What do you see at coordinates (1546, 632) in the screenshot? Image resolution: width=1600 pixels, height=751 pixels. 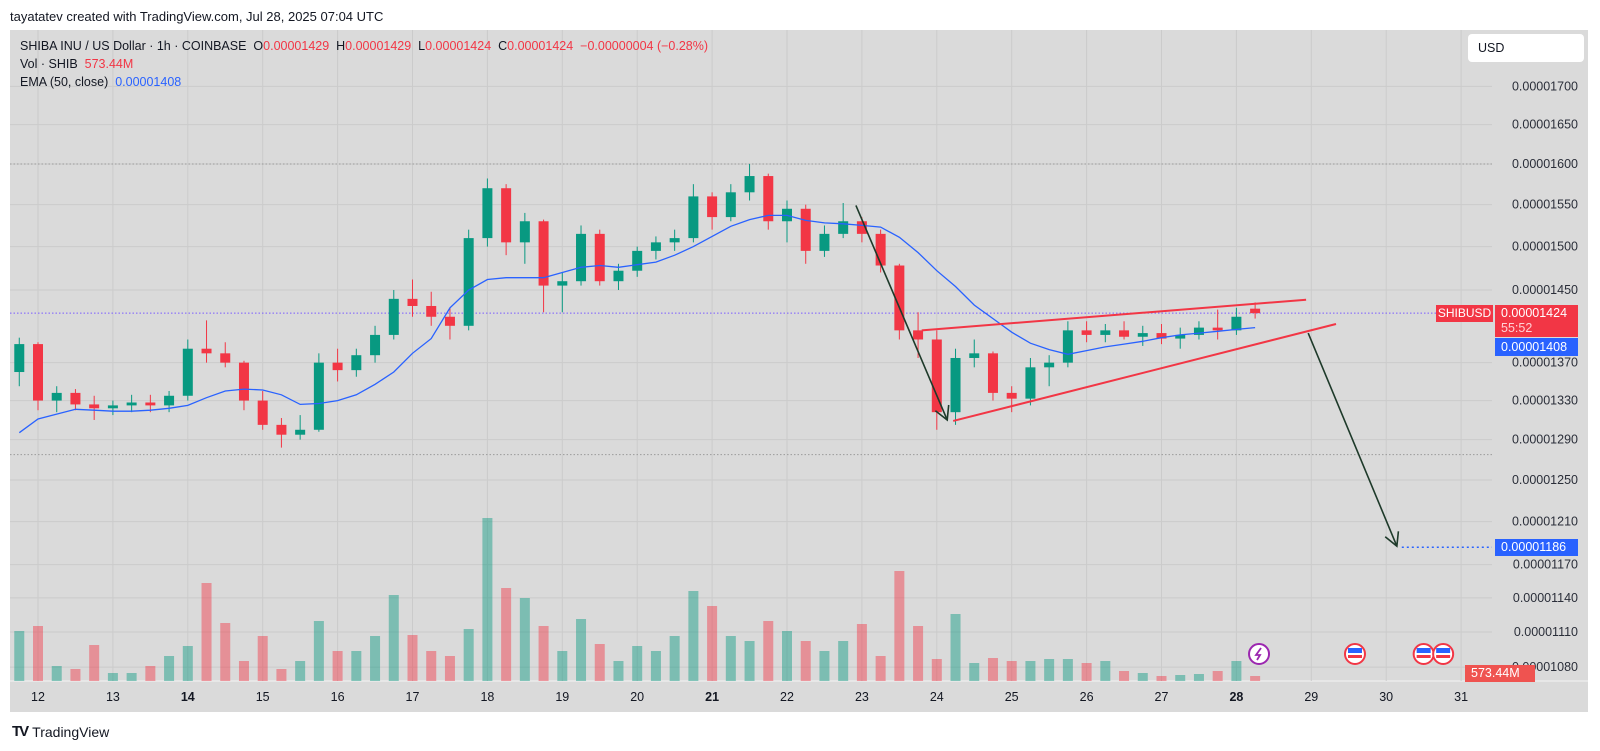 I see `price-tick-label: 0.00001110` at bounding box center [1546, 632].